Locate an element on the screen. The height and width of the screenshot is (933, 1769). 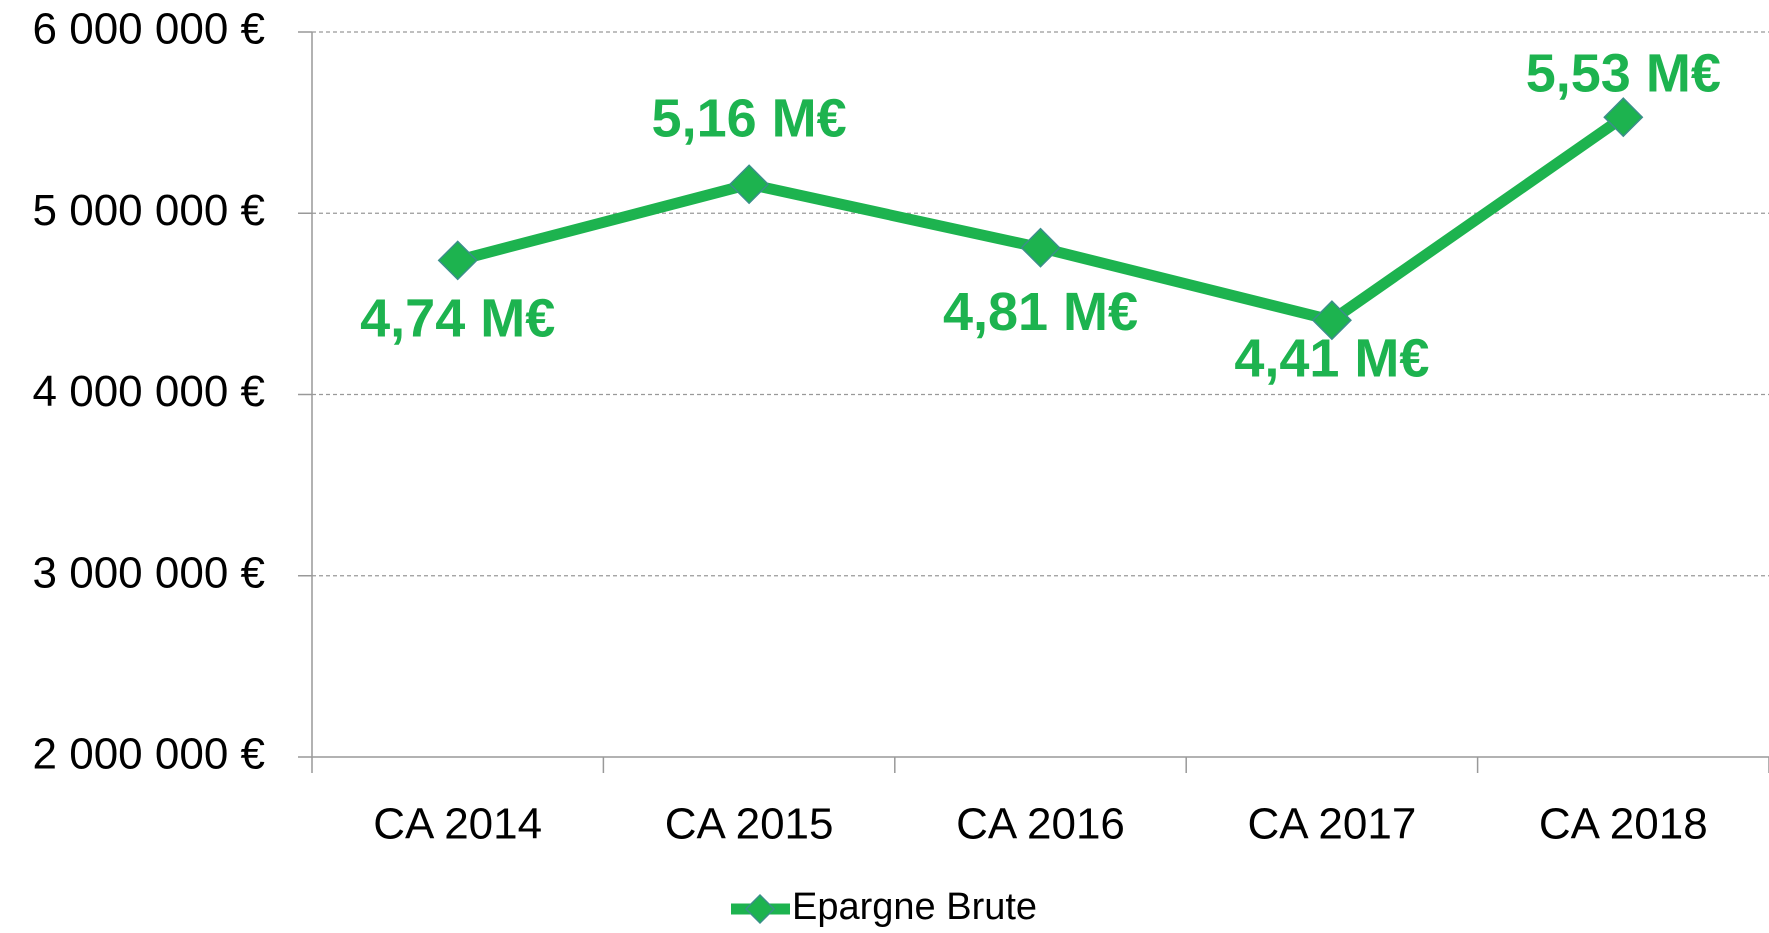
data-label: 5,53 M€ is located at coordinates (1623, 73).